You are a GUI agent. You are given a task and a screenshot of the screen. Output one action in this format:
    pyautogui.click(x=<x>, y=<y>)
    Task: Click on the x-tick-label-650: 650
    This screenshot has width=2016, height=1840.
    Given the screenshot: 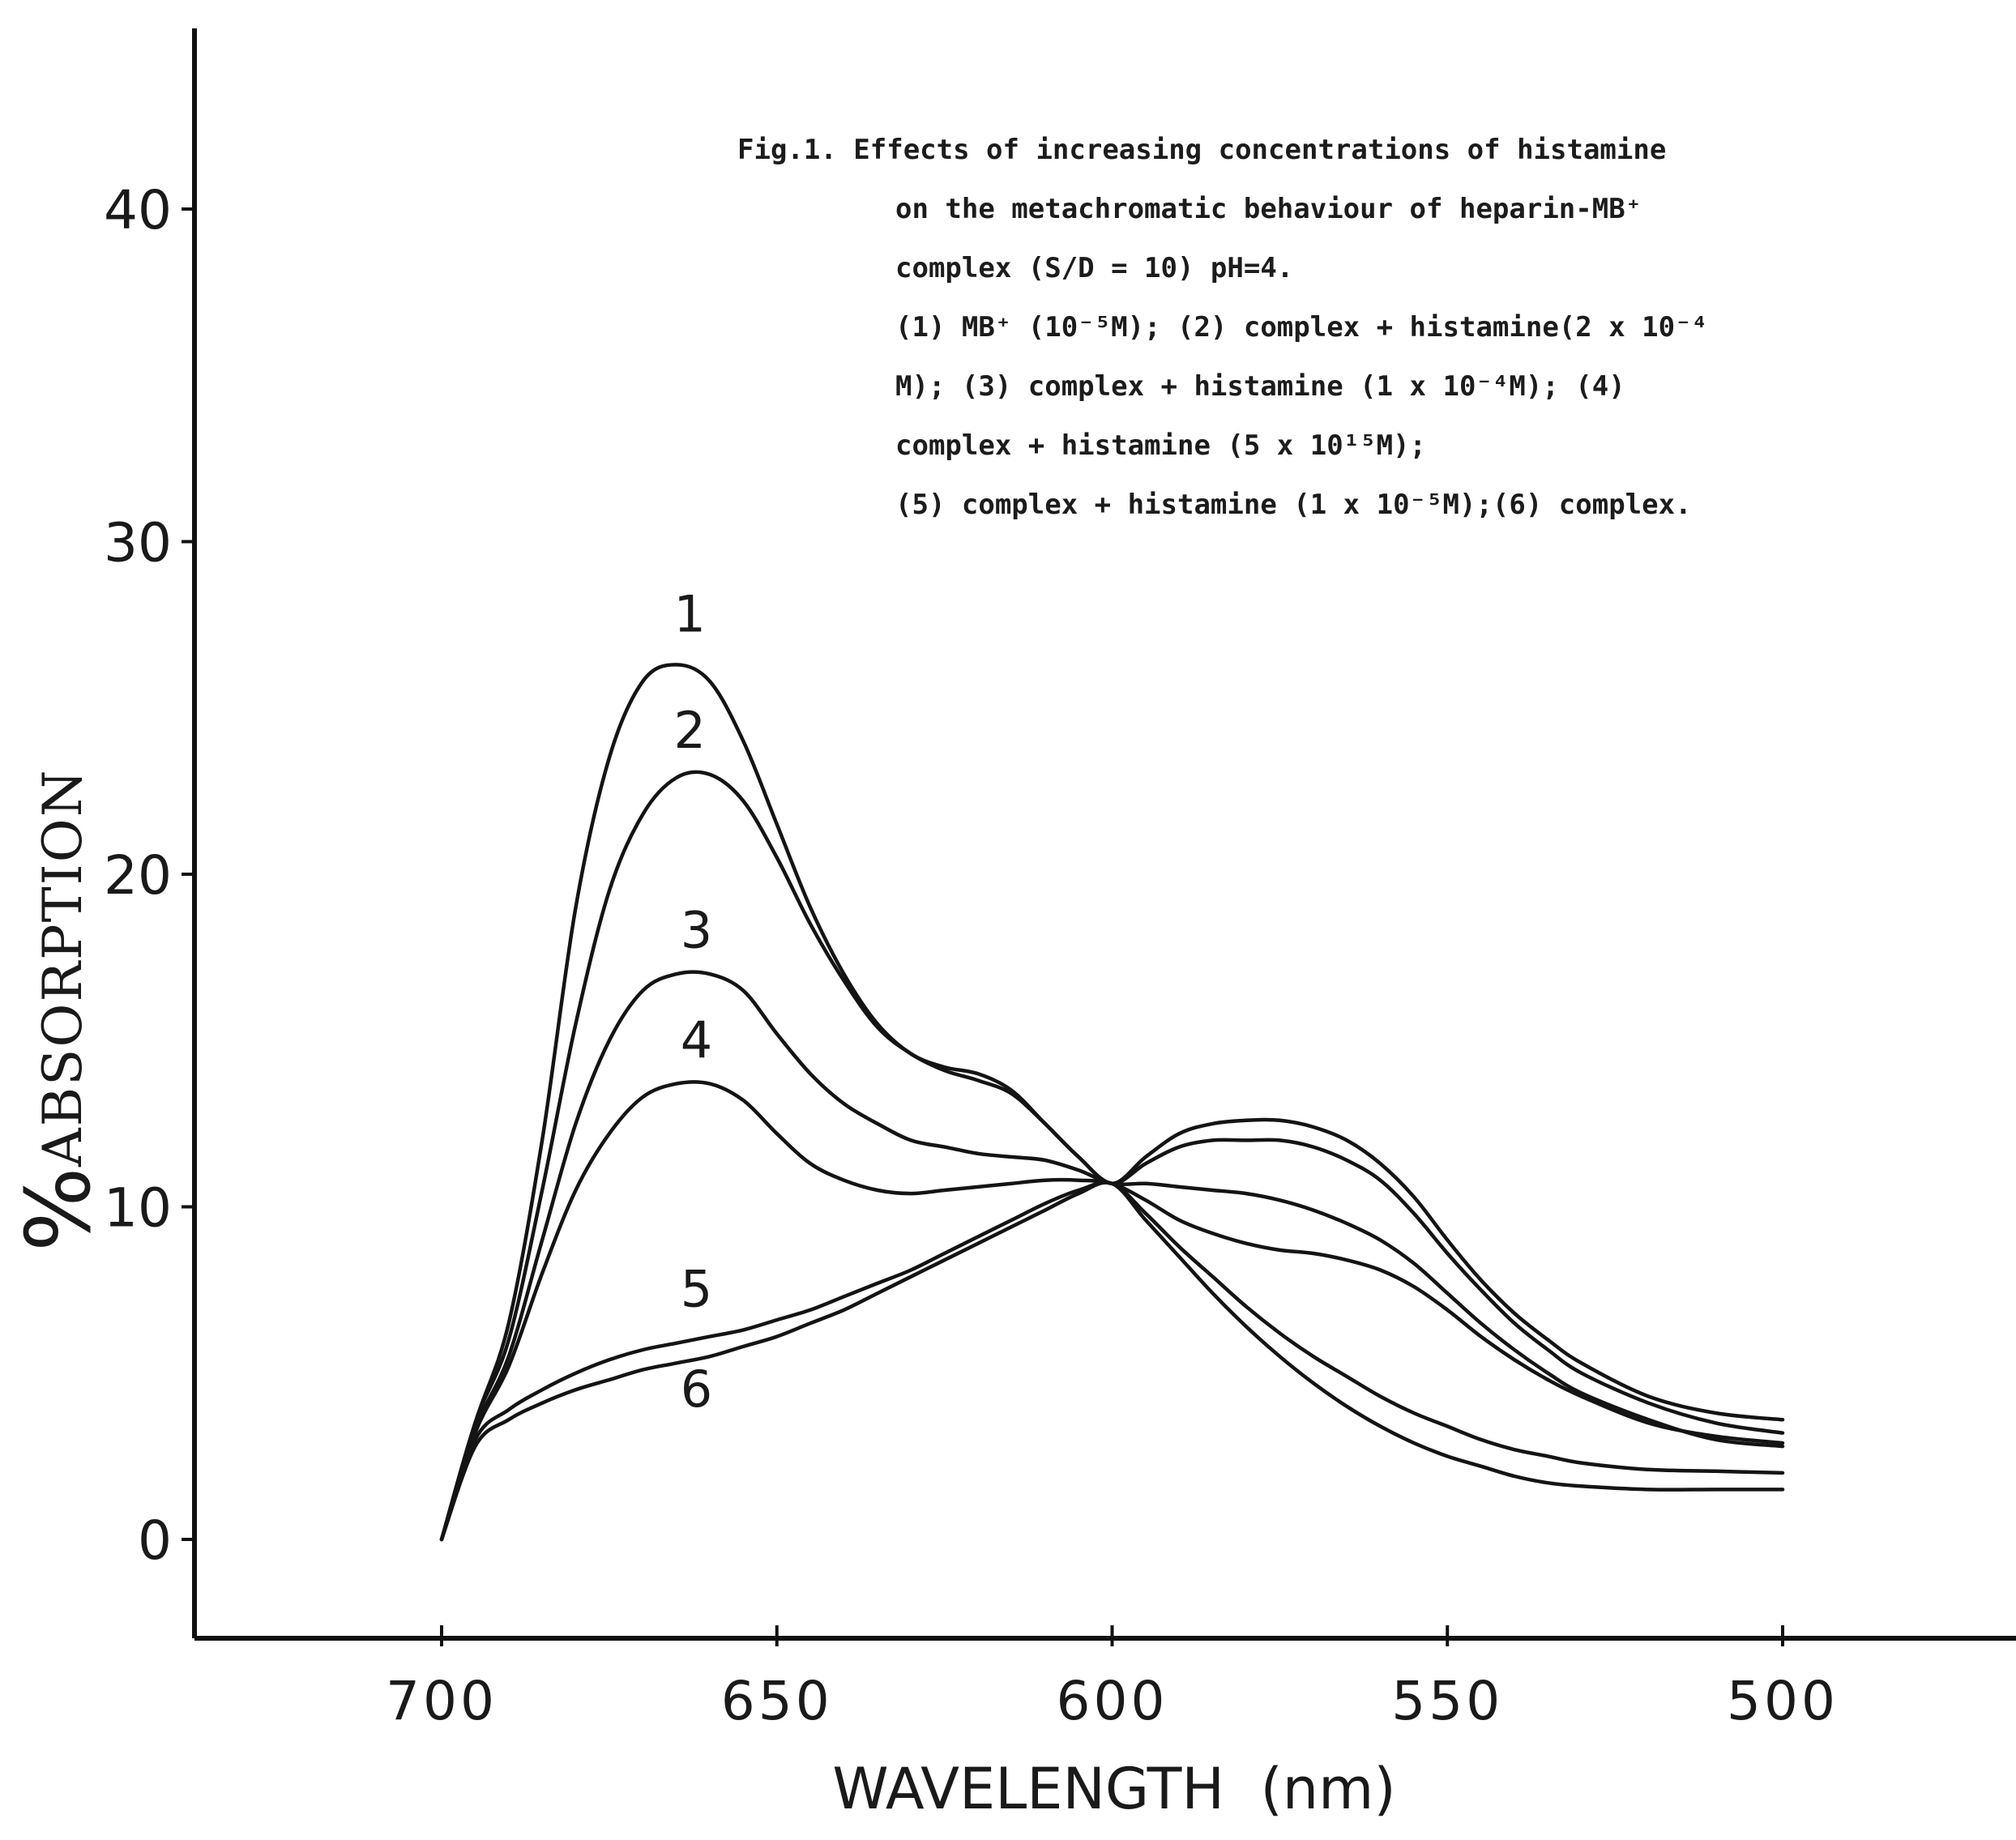 What is the action you would take?
    pyautogui.click(x=777, y=1701)
    